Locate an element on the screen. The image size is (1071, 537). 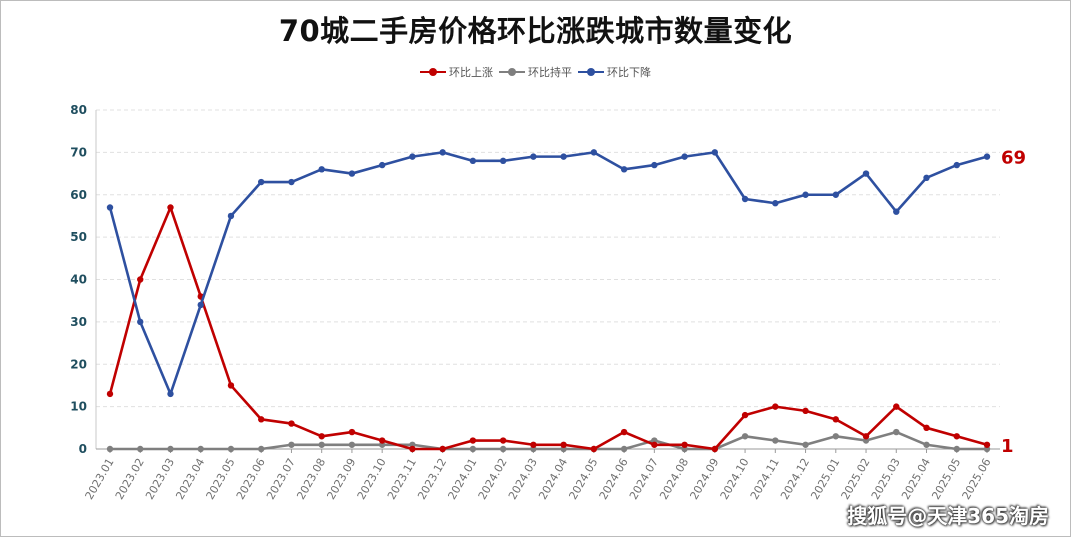
watermark: 搜狐号@天津365淘房 is located at coordinates (948, 516).